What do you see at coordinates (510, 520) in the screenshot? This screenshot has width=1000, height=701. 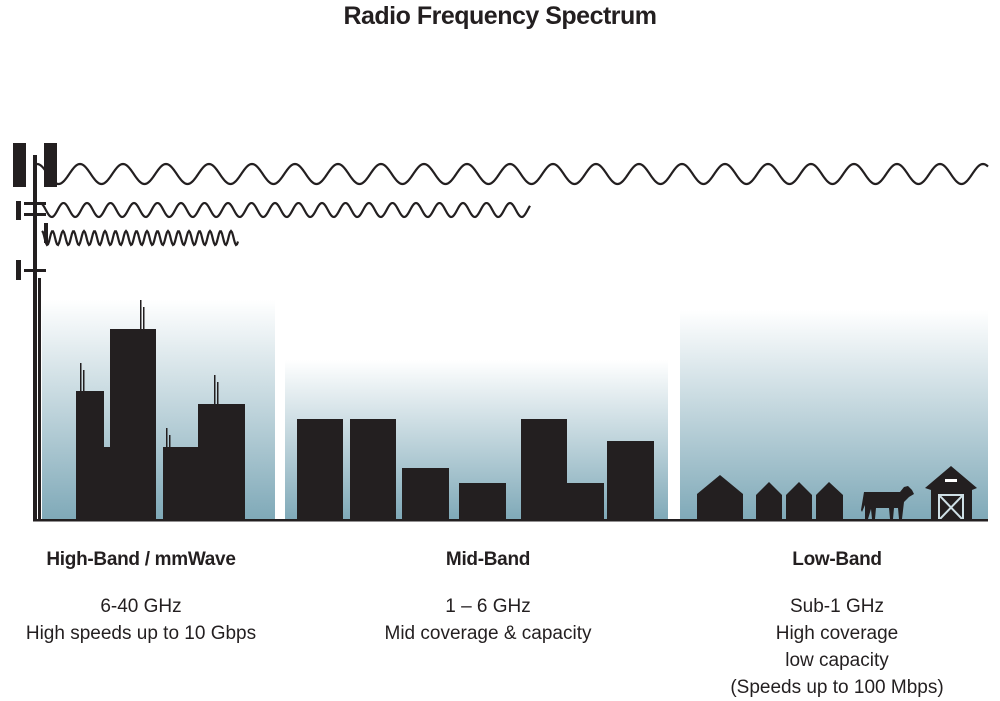 I see `ground-line` at bounding box center [510, 520].